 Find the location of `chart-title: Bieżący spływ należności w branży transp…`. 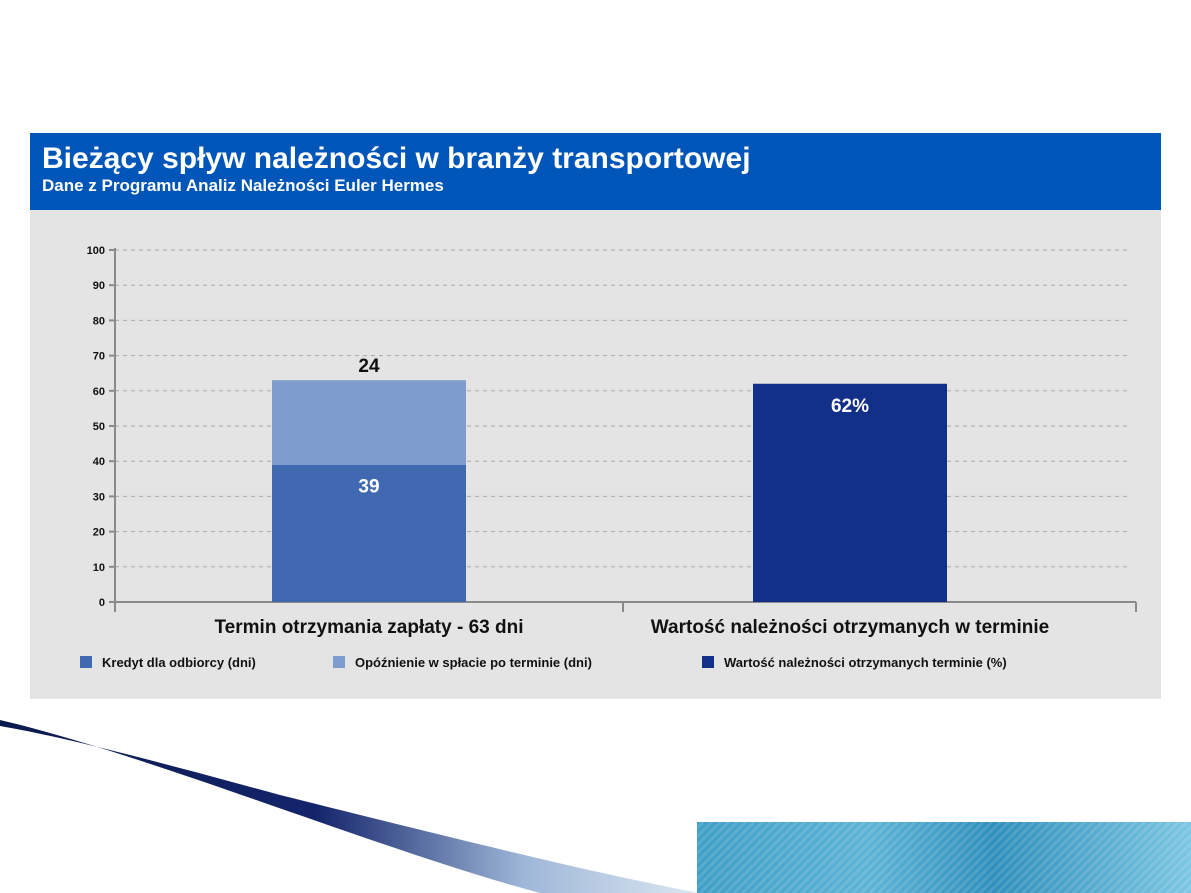

chart-title: Bieżący spływ należności w branży transp… is located at coordinates (396, 158).